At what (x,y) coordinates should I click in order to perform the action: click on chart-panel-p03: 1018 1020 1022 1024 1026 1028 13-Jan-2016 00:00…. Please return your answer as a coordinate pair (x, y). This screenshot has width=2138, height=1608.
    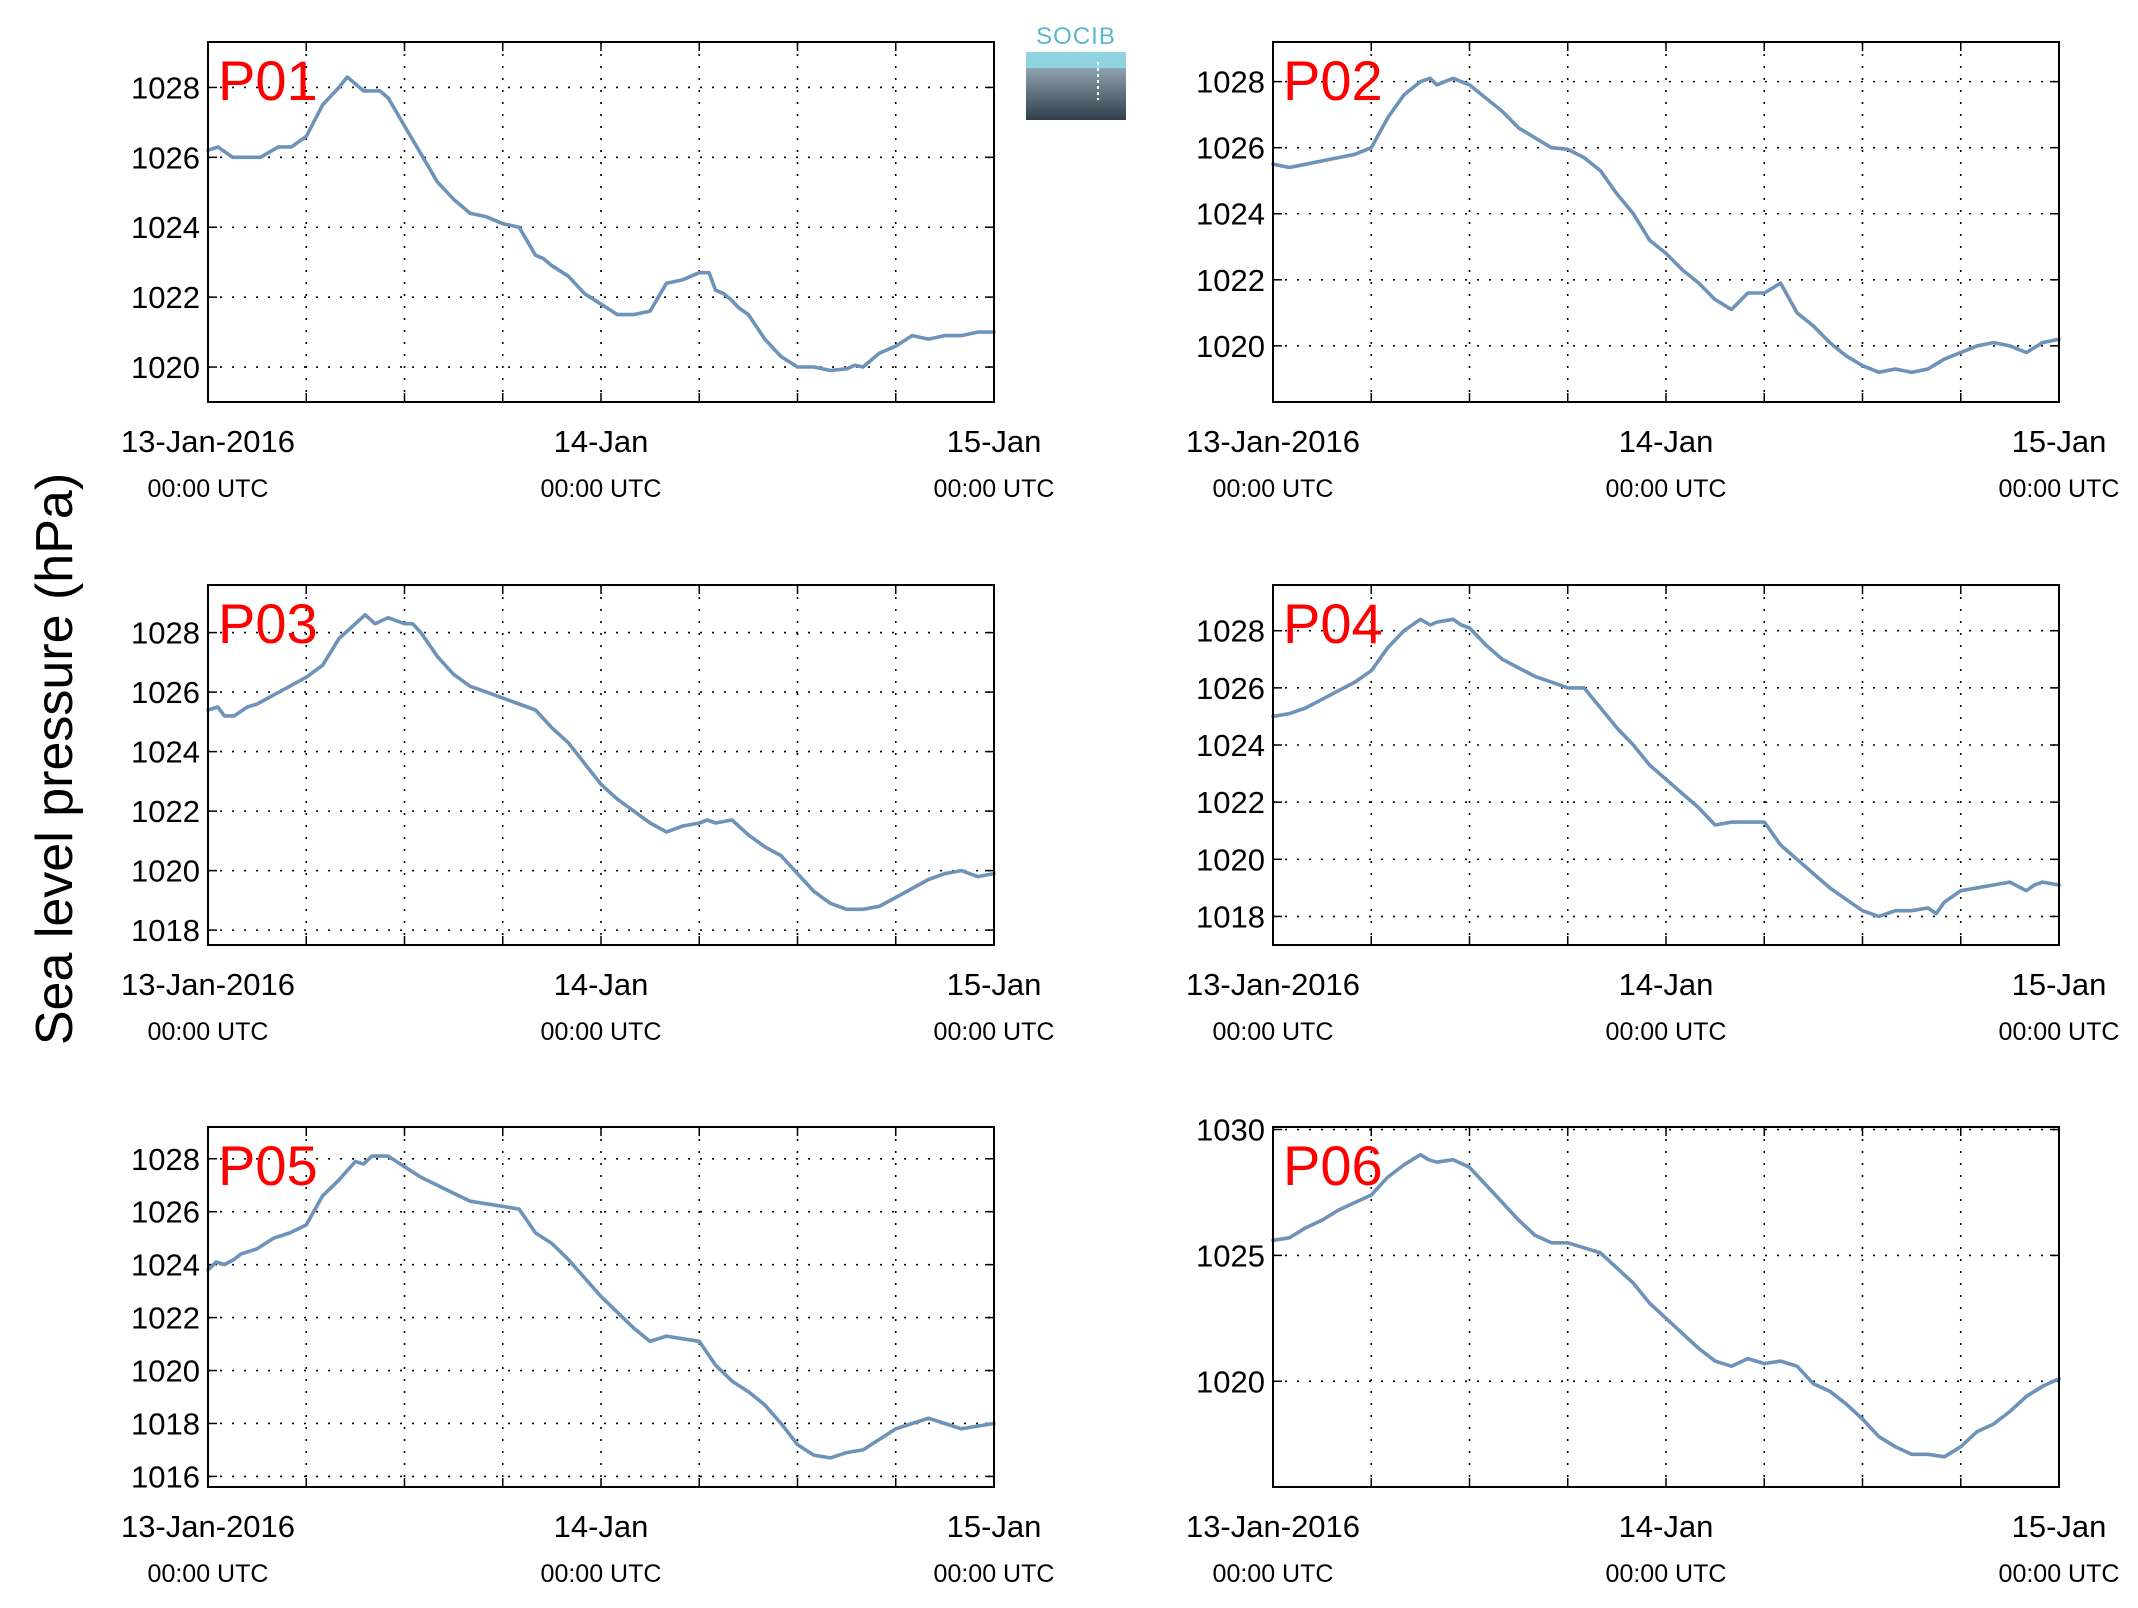
    Looking at the image, I should click on (588, 815).